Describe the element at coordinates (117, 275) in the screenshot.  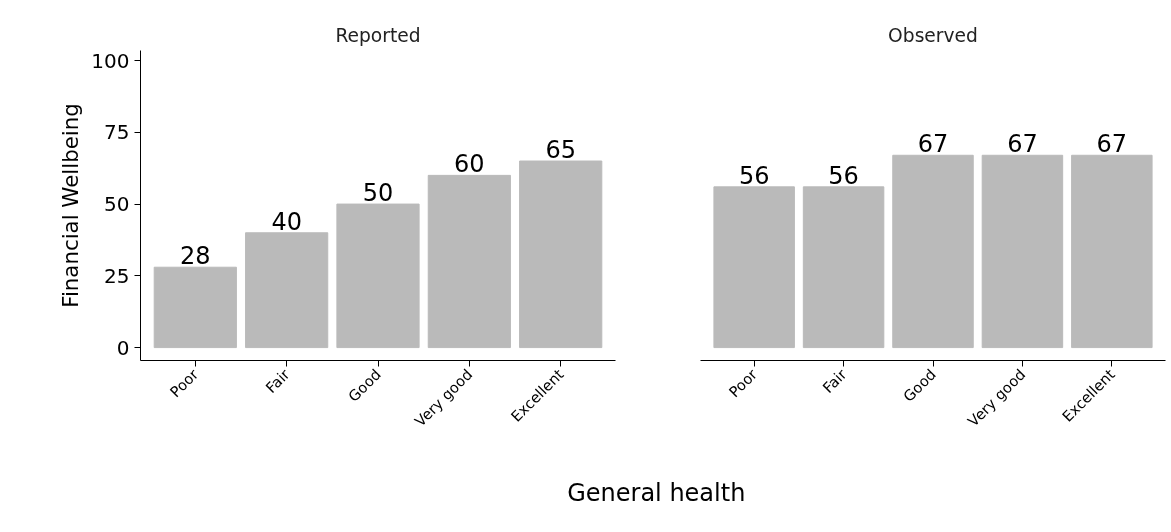
I see `y-tick-label: 25` at that location.